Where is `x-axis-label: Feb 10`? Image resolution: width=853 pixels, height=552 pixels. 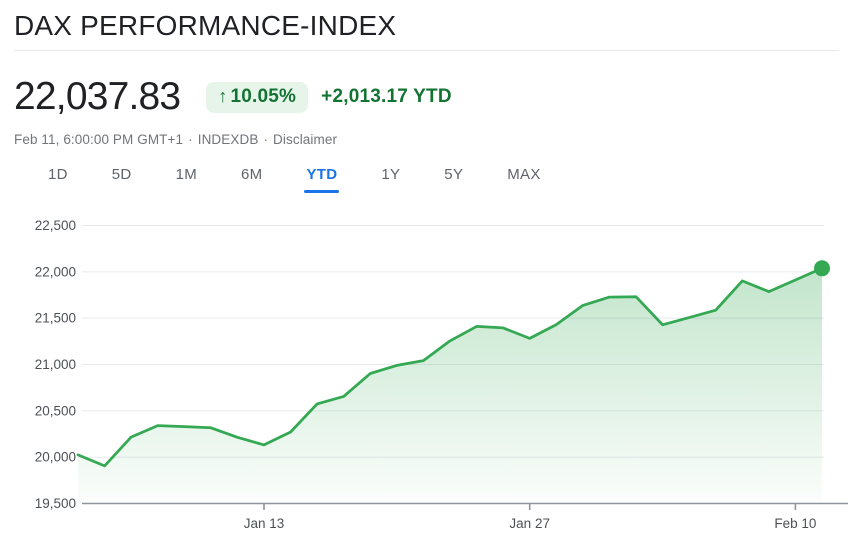
x-axis-label: Feb 10 is located at coordinates (795, 523).